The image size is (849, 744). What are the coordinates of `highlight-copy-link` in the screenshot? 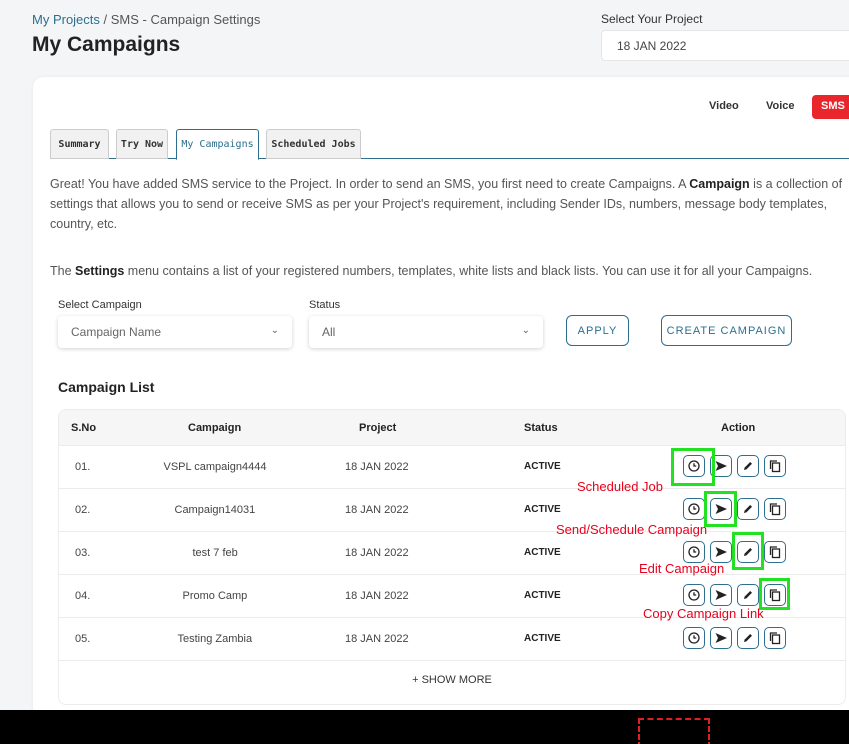 It's located at (774, 594).